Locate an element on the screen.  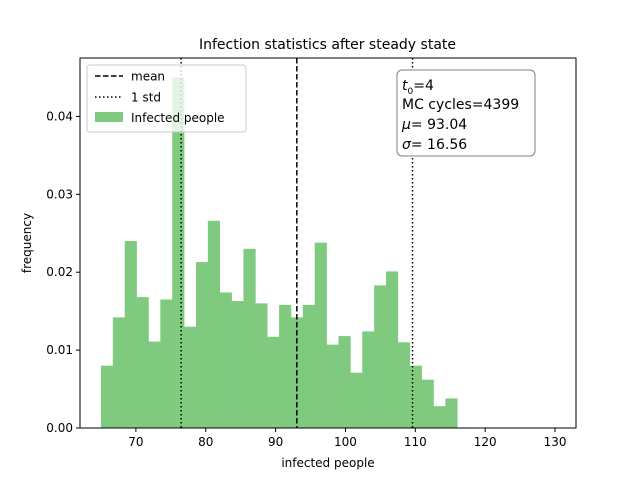
legend-std-label: 1 std is located at coordinates (146, 98).